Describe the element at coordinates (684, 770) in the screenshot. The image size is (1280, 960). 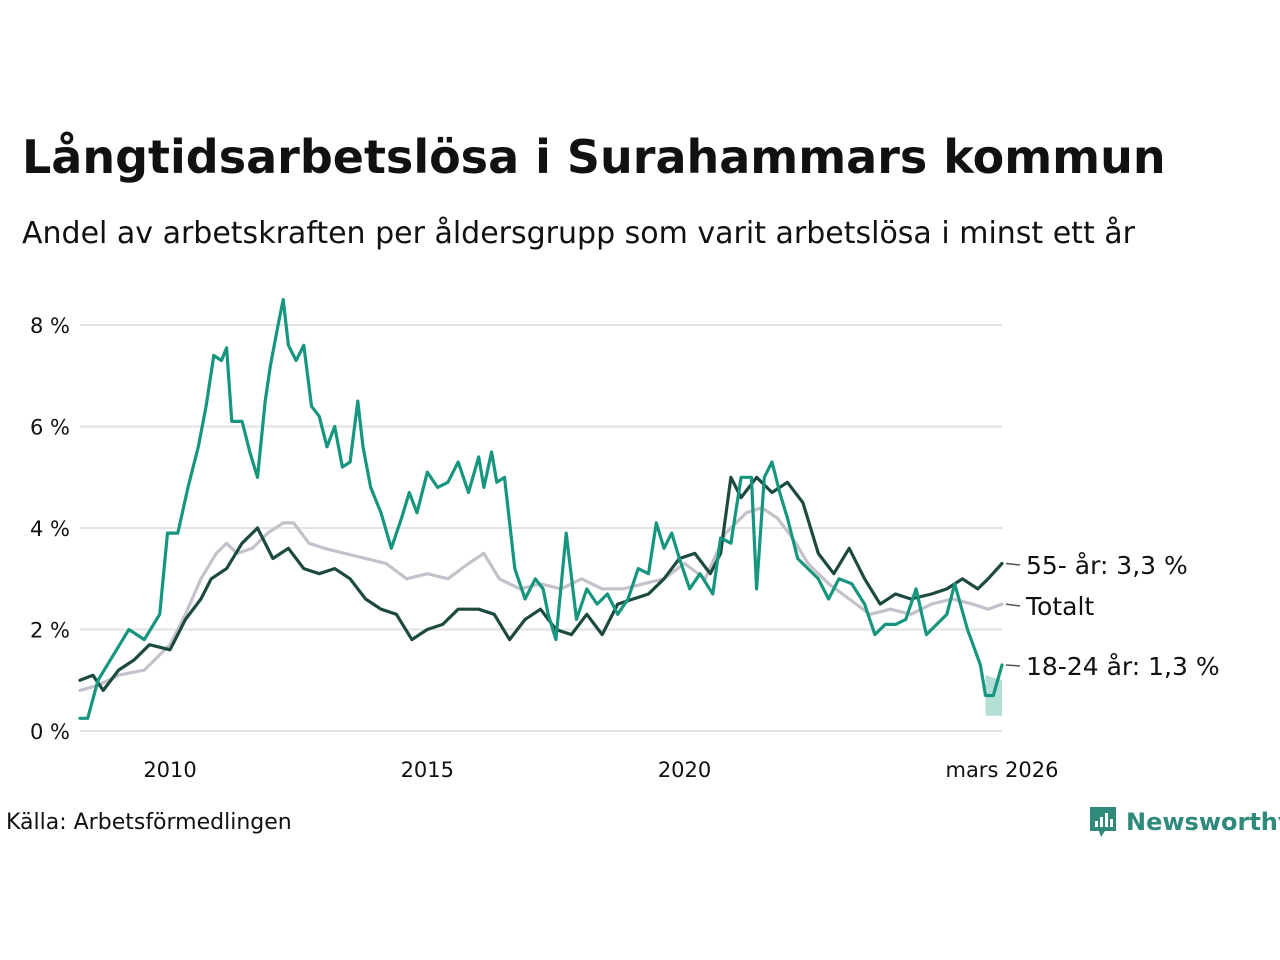
I see `x-tick-label: 2020` at that location.